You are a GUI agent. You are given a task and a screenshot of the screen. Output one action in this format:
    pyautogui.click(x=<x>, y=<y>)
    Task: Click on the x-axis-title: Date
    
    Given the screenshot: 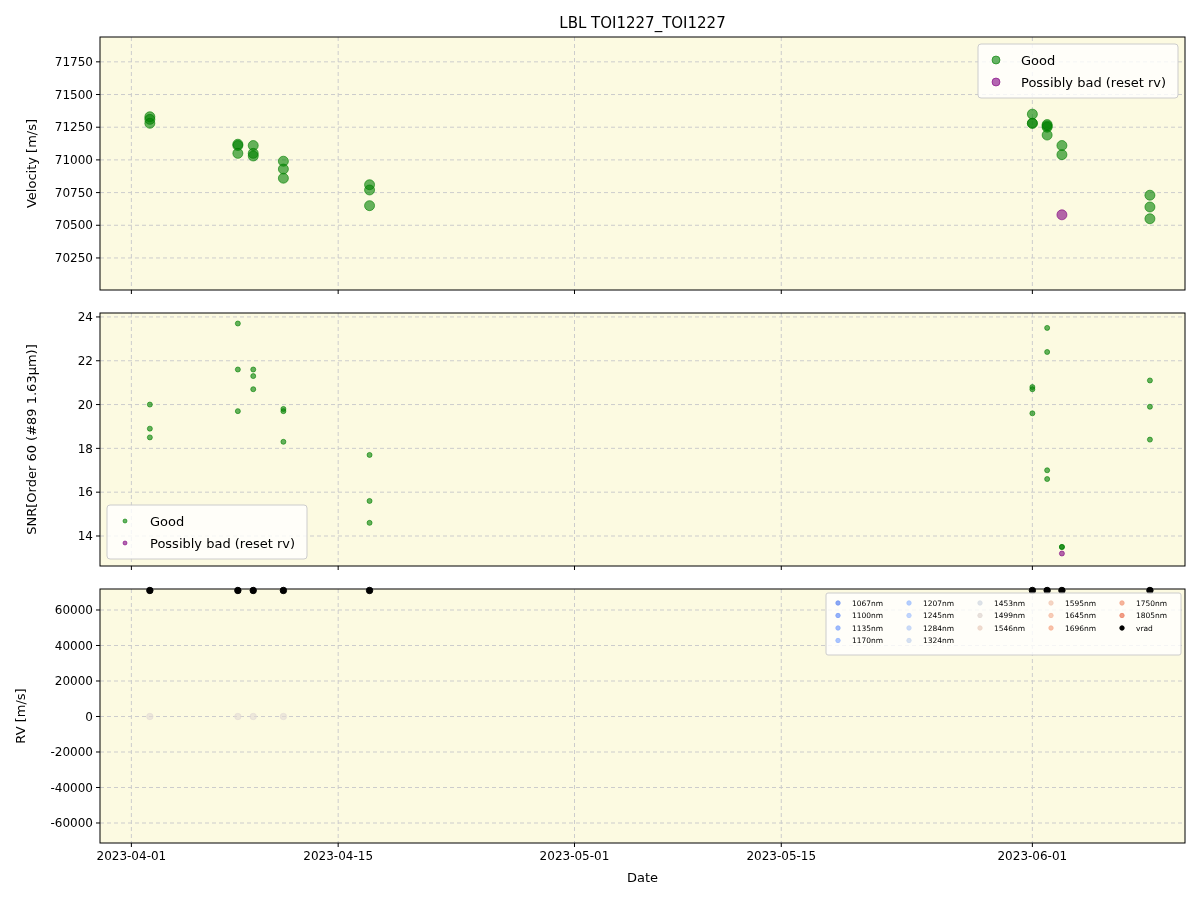 What is the action you would take?
    pyautogui.click(x=642, y=877)
    